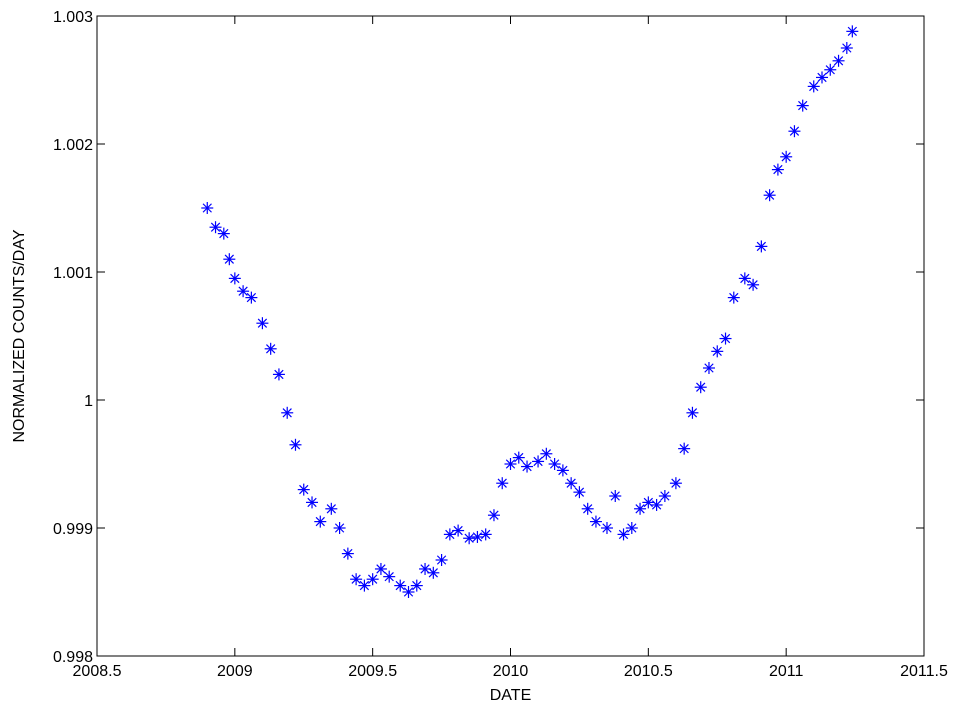  What do you see at coordinates (19, 335) in the screenshot?
I see `y-axis-label: NORMALIZED COUNTS/DAY` at bounding box center [19, 335].